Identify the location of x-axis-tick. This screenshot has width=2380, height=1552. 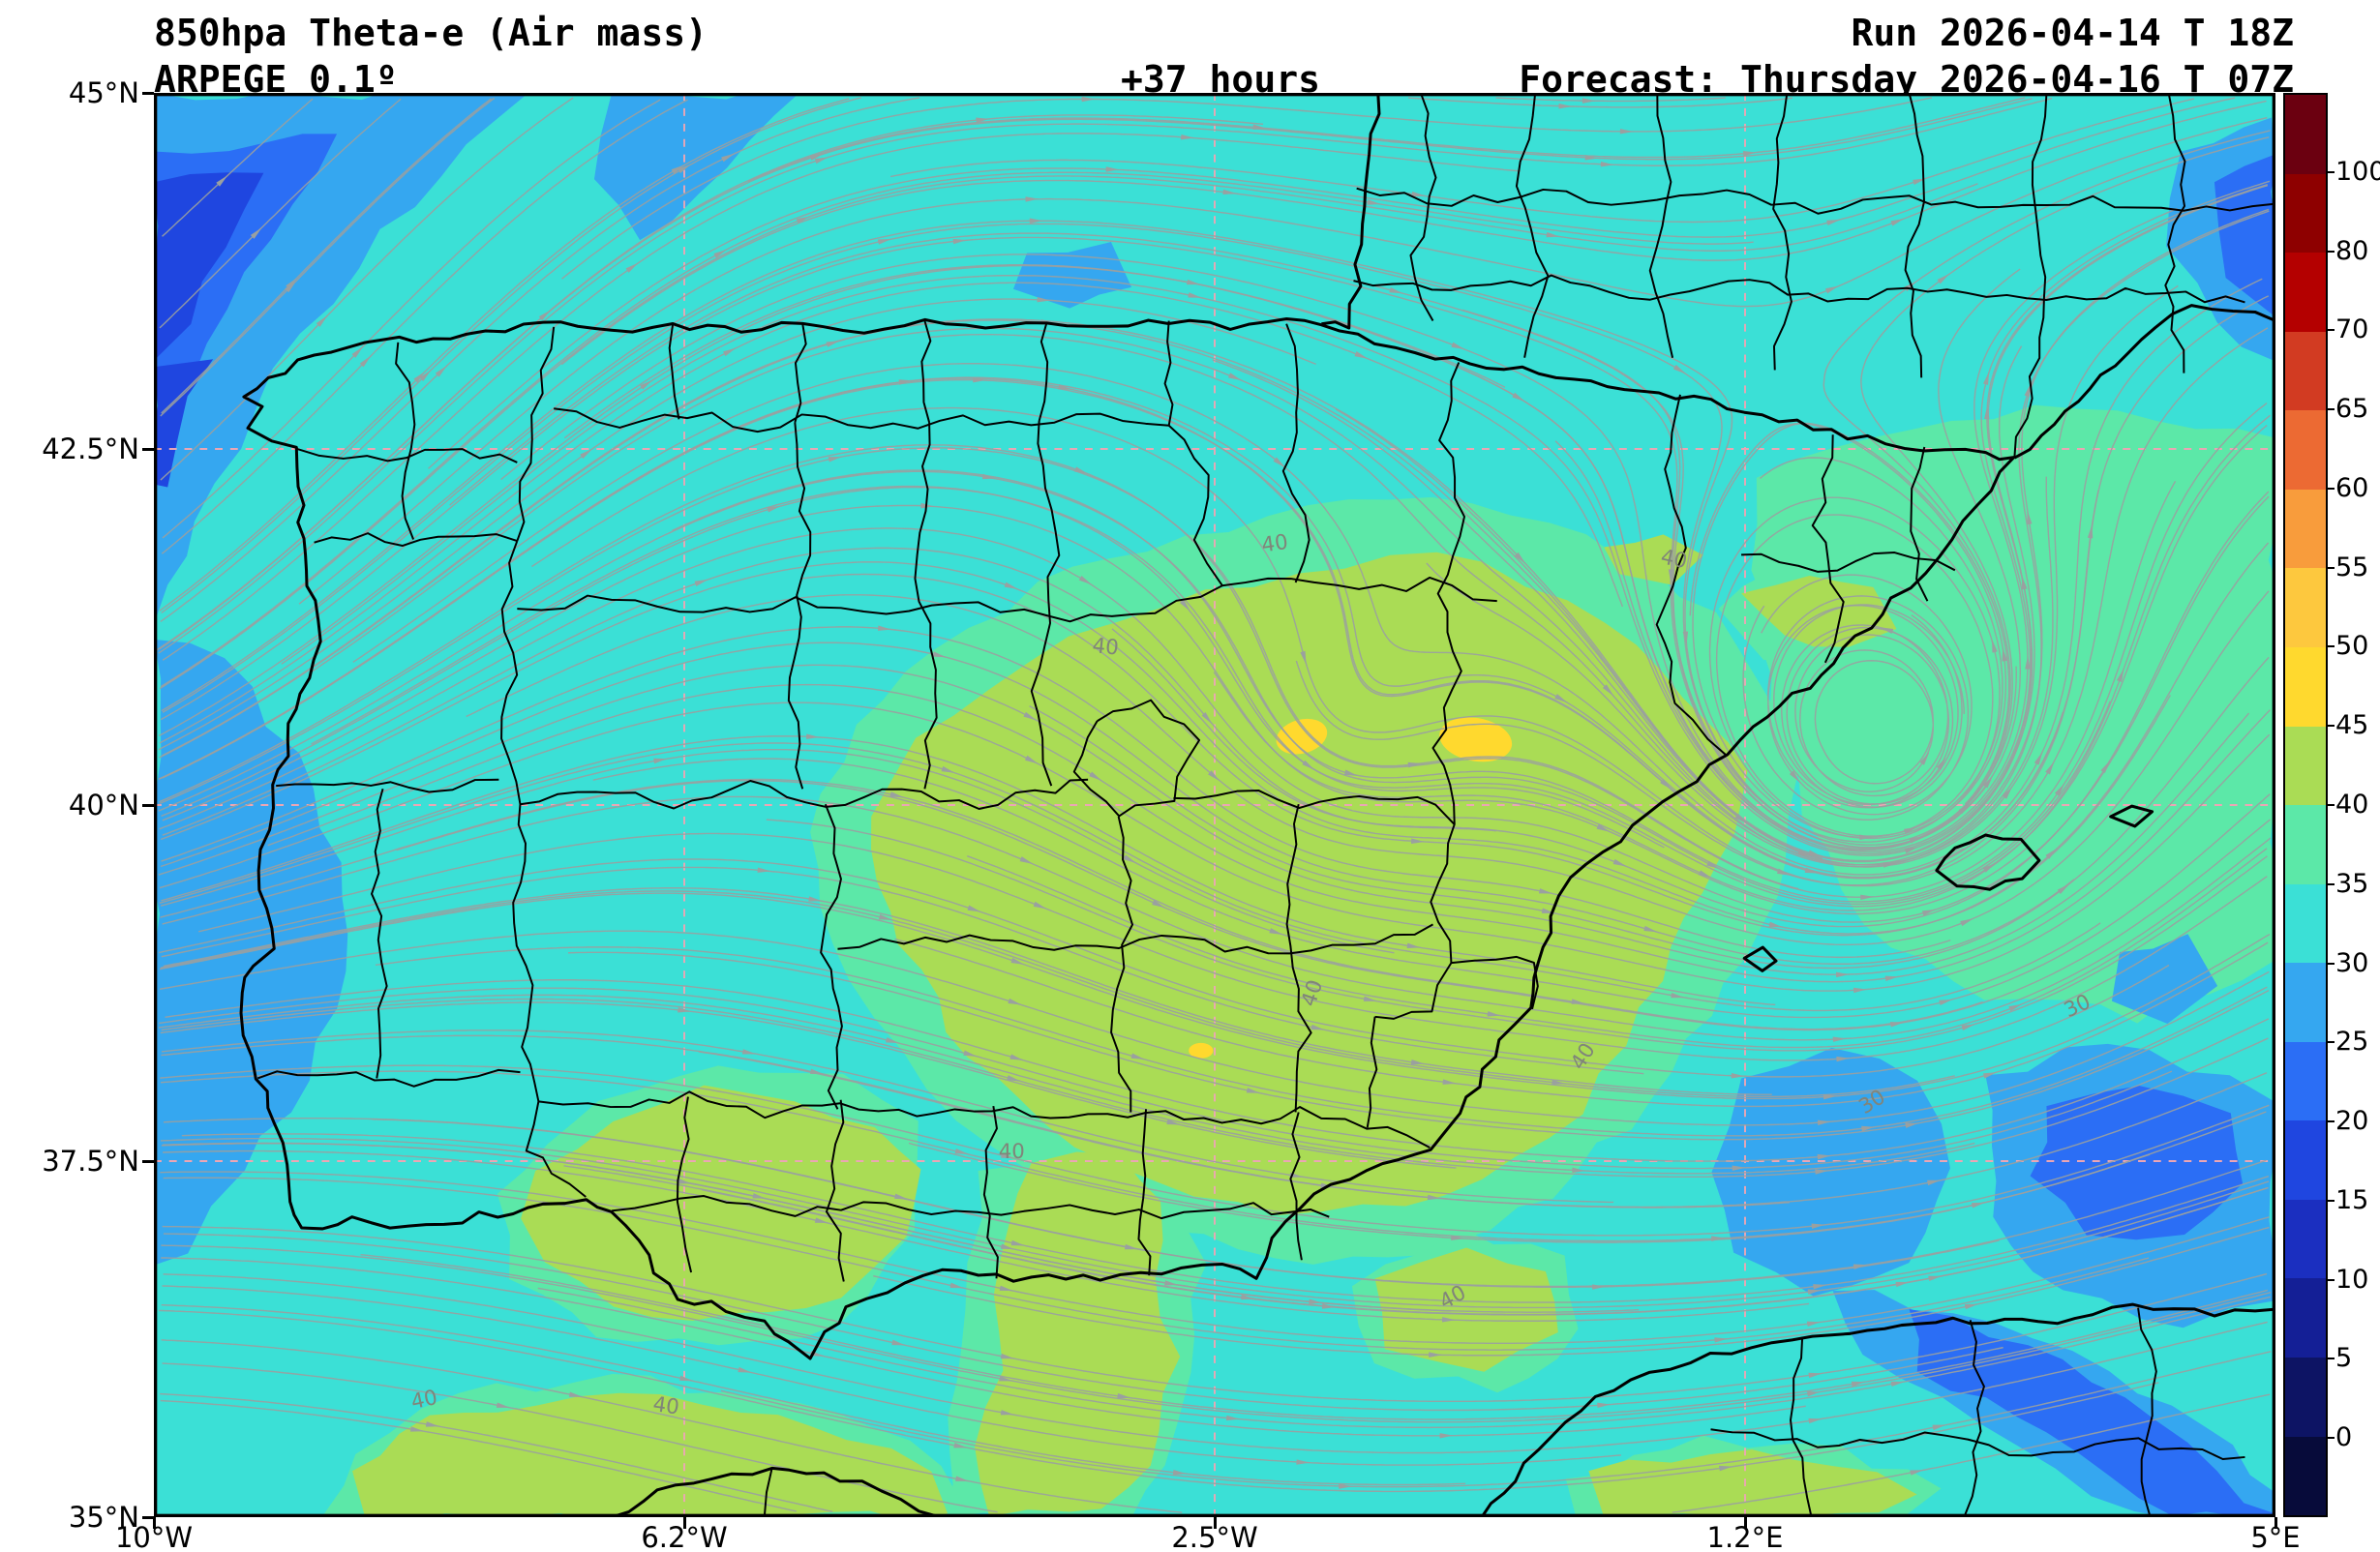
(1216, 1523).